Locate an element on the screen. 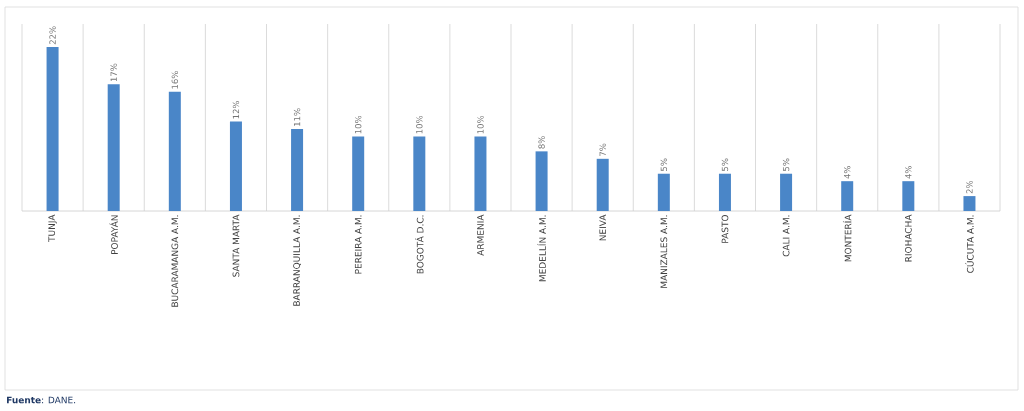 The height and width of the screenshot is (411, 1024). data-label: 12% is located at coordinates (236, 109).